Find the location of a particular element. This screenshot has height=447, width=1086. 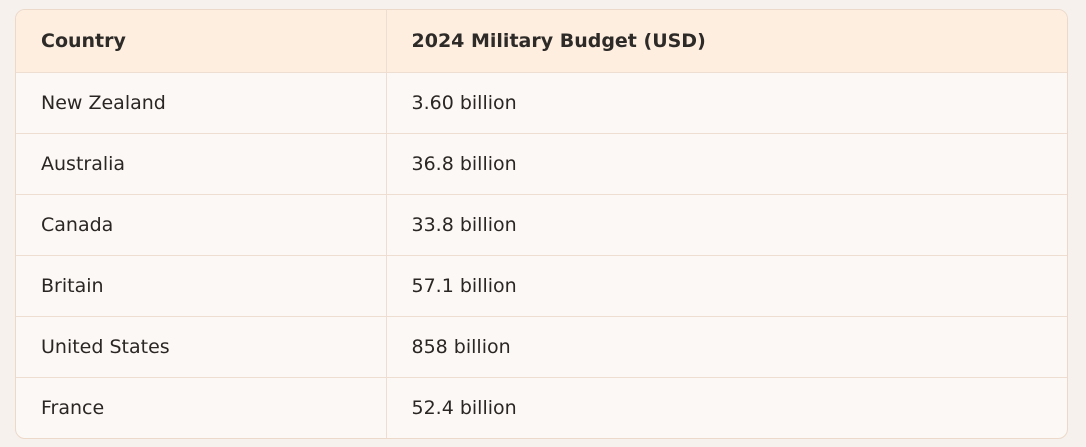

country-cell: Canada is located at coordinates (201, 224).